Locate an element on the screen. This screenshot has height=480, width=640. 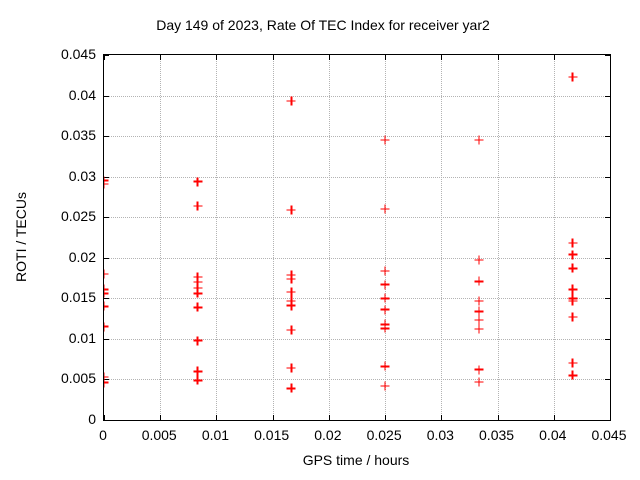
x-tick-label: 0.035 is located at coordinates (497, 435).